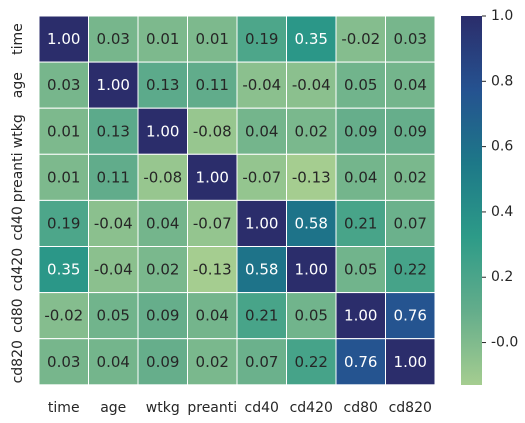 This screenshot has height=423, width=525. Describe the element at coordinates (212, 408) in the screenshot. I see `x-tick-label: preanti` at that location.